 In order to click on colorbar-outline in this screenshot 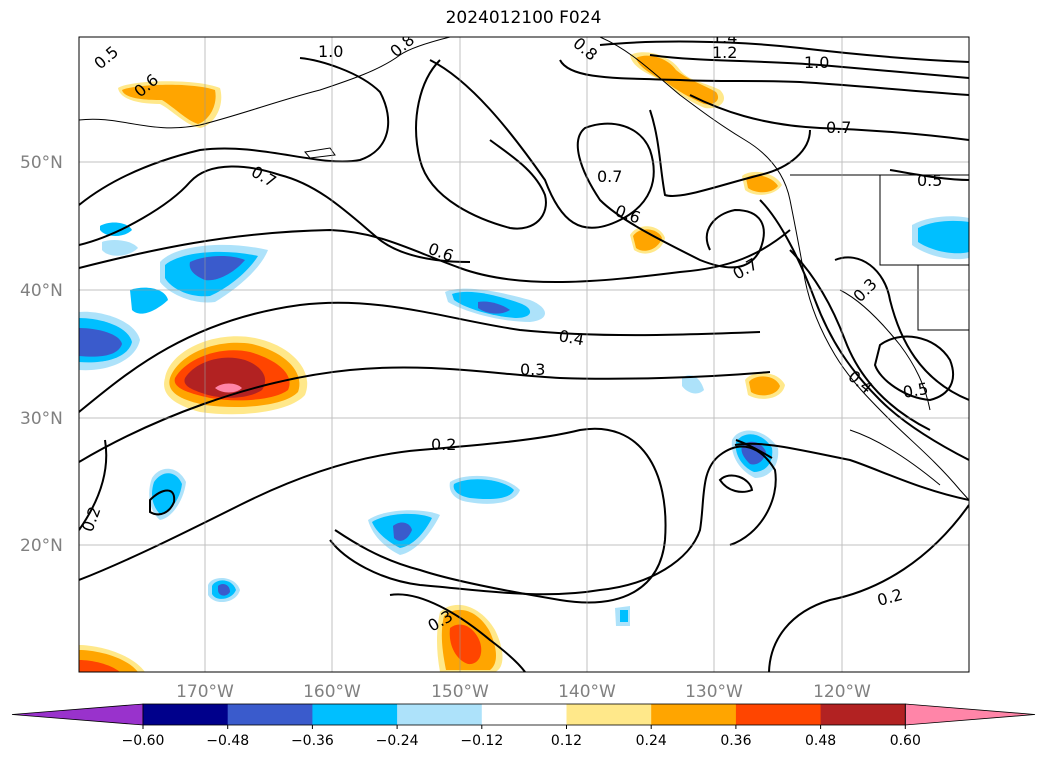, I will do `click(524, 714)`.